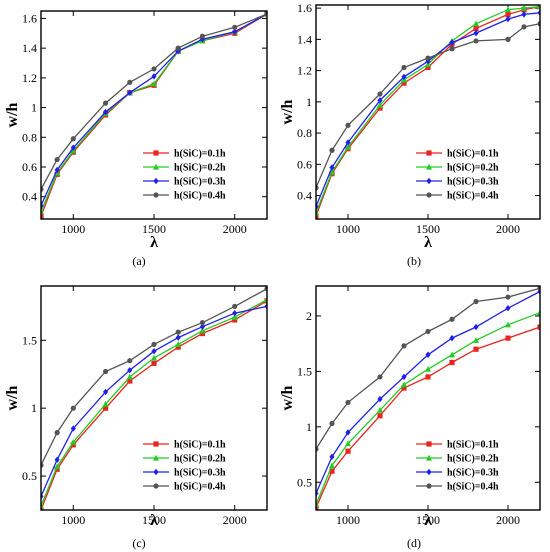 Image resolution: width=550 pixels, height=552 pixels. I want to click on panel-caption: (c), so click(138, 543).